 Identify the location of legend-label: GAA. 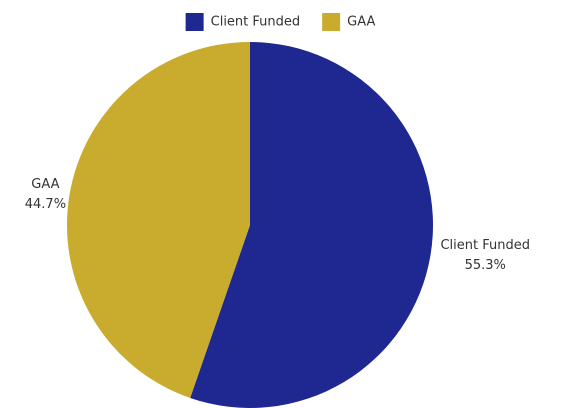
(361, 22).